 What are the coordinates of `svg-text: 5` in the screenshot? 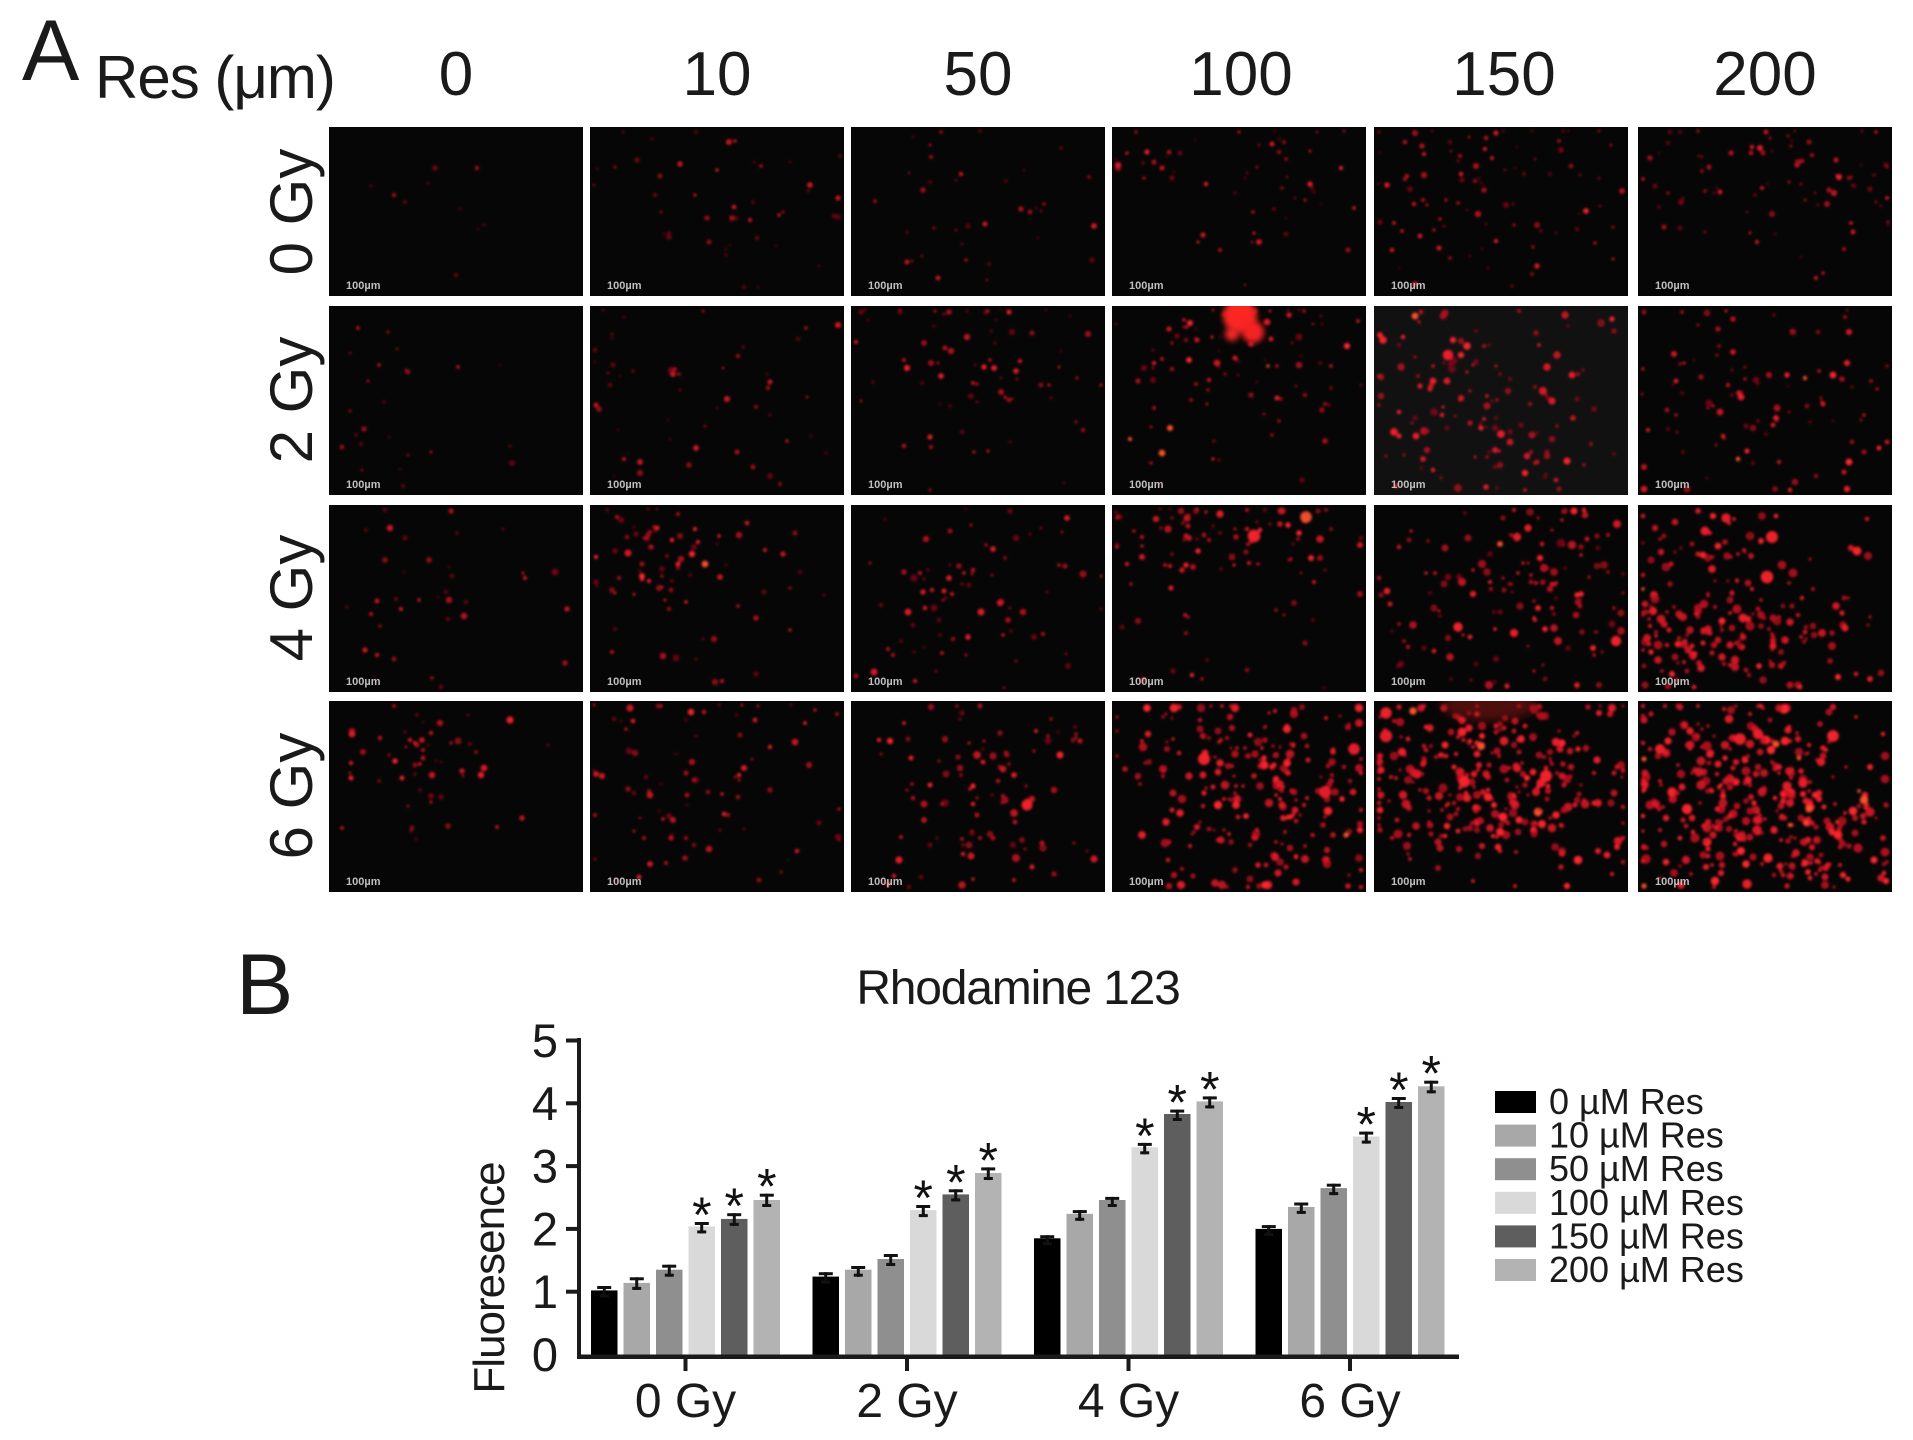 It's located at (545, 1040).